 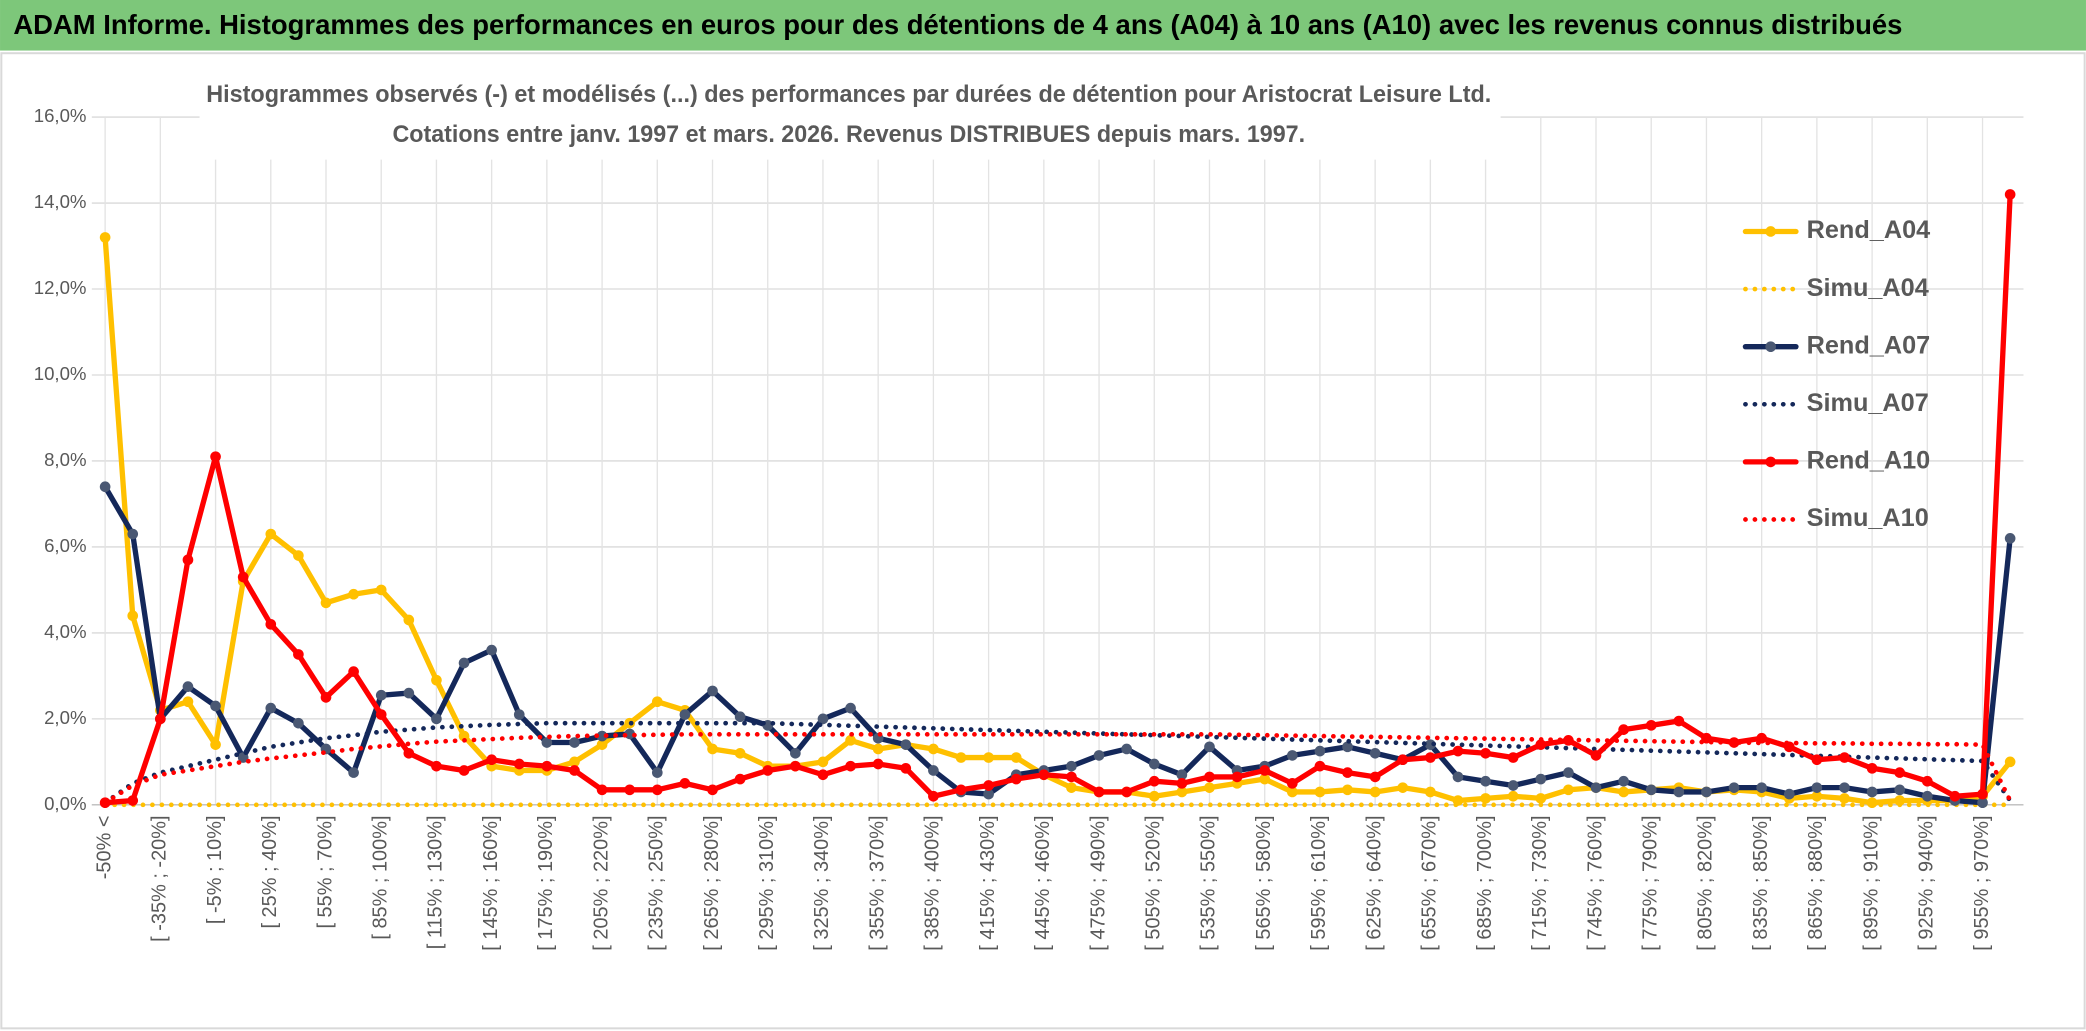 I want to click on x-tick-label: [ 85% ; 100%], so click(x=380, y=877).